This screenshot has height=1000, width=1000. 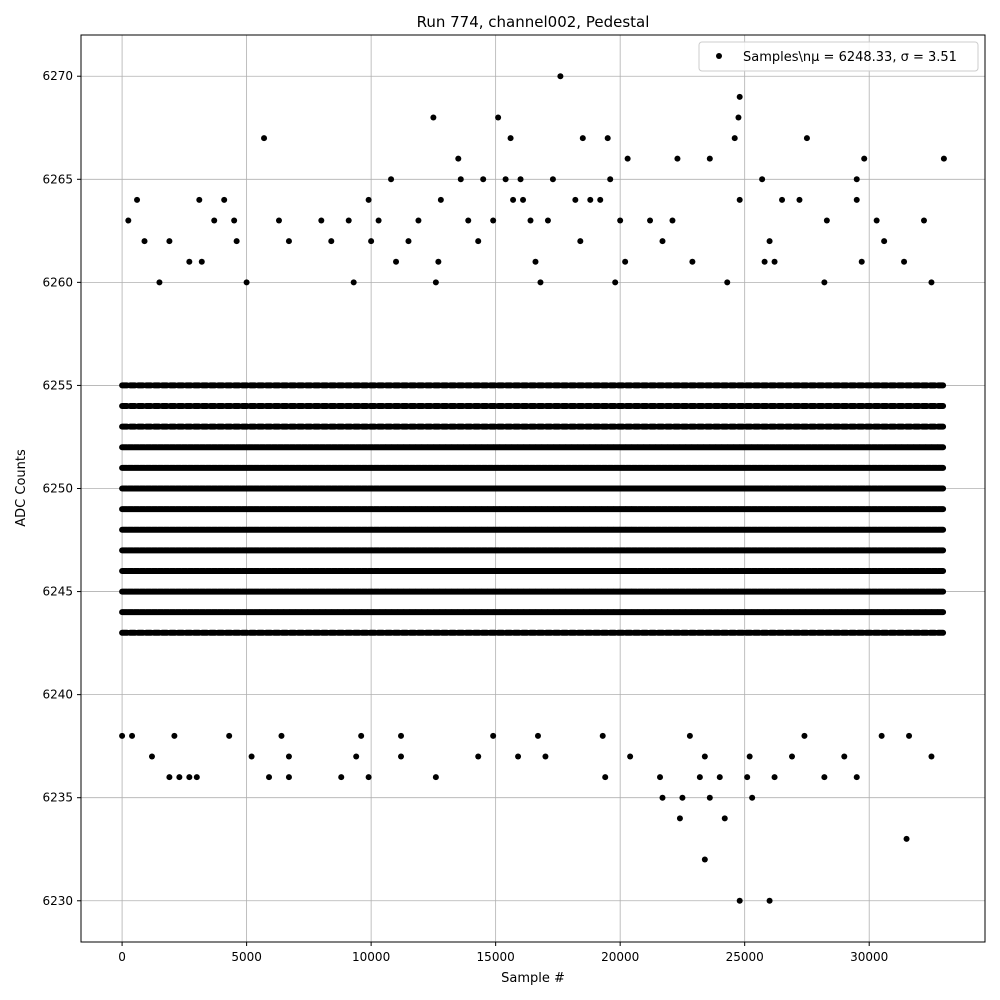 What do you see at coordinates (57, 76) in the screenshot?
I see `y-tick-label: 6270` at bounding box center [57, 76].